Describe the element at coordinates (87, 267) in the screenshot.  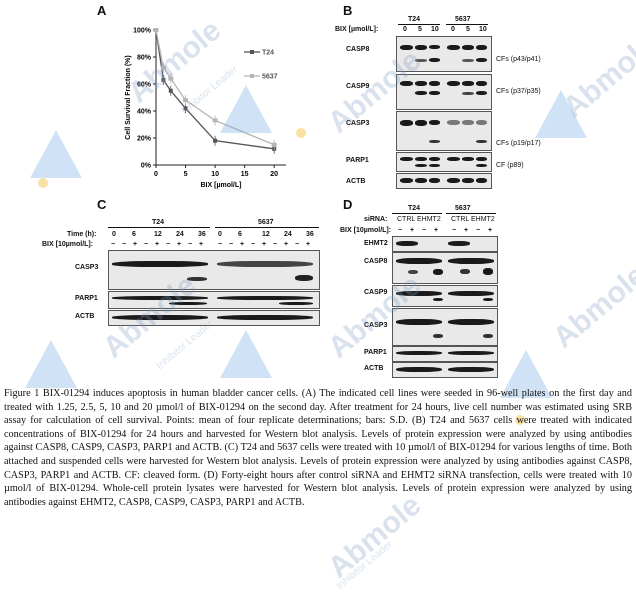
I see `panel-c-row-label: CASP3` at that location.